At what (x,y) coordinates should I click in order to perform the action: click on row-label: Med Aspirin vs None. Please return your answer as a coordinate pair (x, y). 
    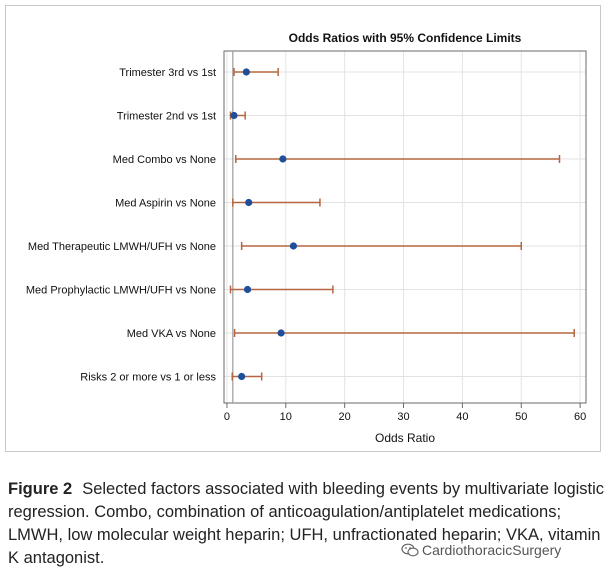
    Looking at the image, I should click on (165, 204).